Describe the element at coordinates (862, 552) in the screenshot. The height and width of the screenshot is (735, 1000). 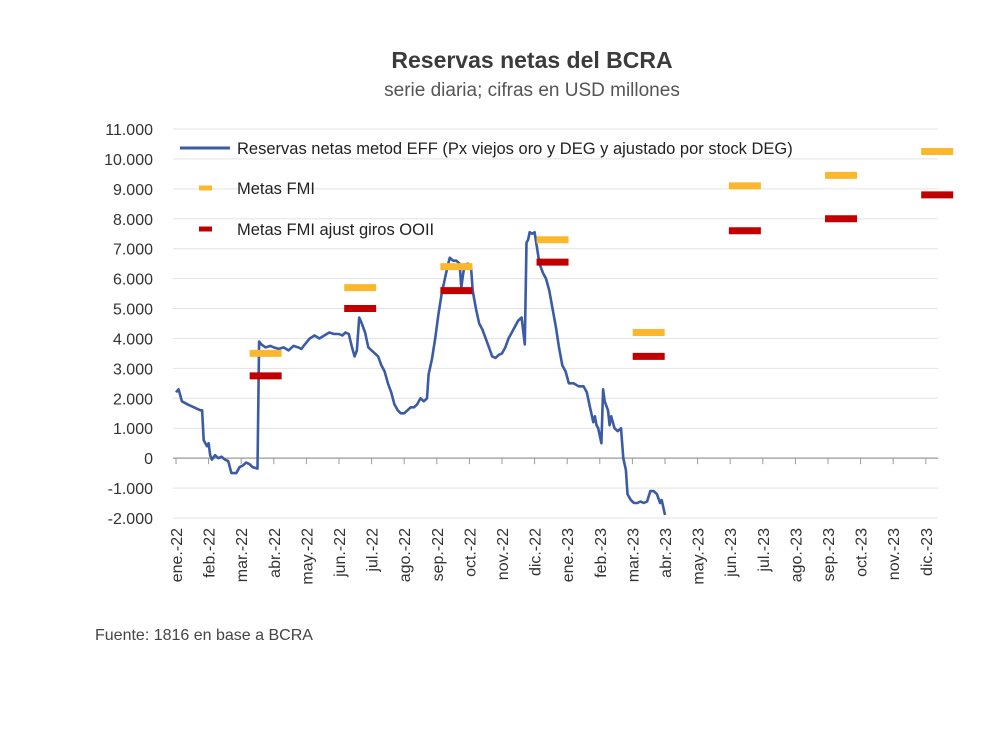
I see `x-tick-label: oct.-23` at that location.